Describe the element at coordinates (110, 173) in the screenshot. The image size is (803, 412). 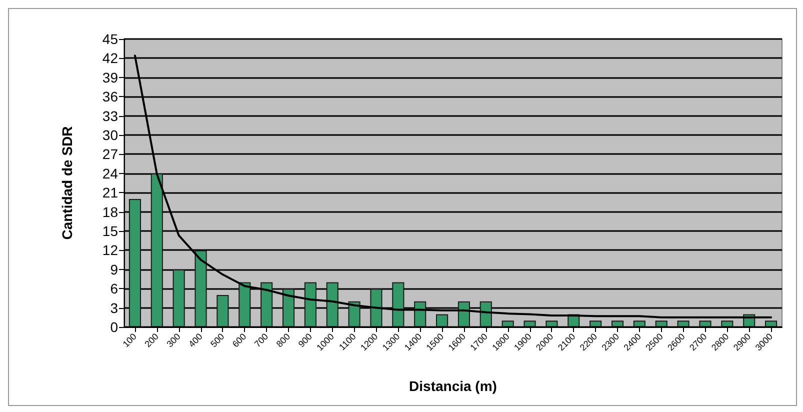
I see `y-tick-label: 24` at that location.